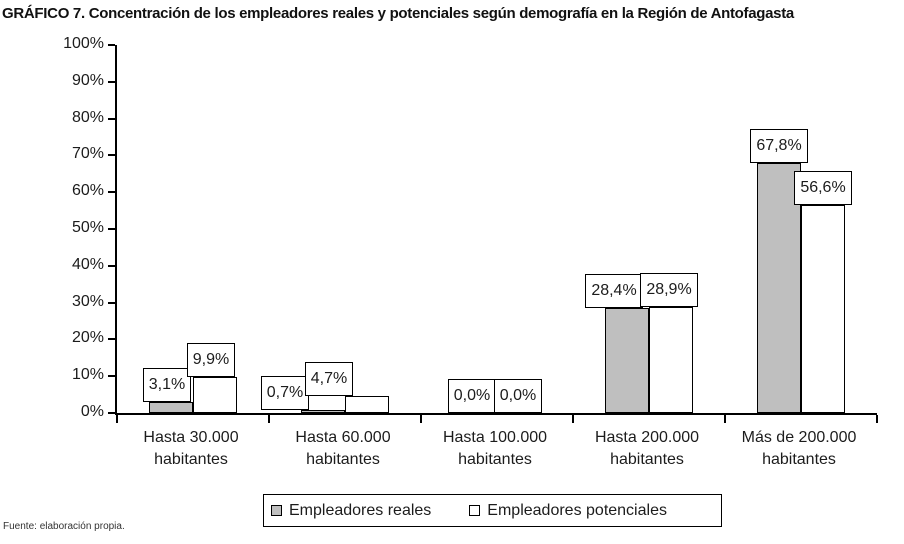 This screenshot has height=544, width=904. What do you see at coordinates (87, 153) in the screenshot?
I see `y-tick-label: 70%` at bounding box center [87, 153].